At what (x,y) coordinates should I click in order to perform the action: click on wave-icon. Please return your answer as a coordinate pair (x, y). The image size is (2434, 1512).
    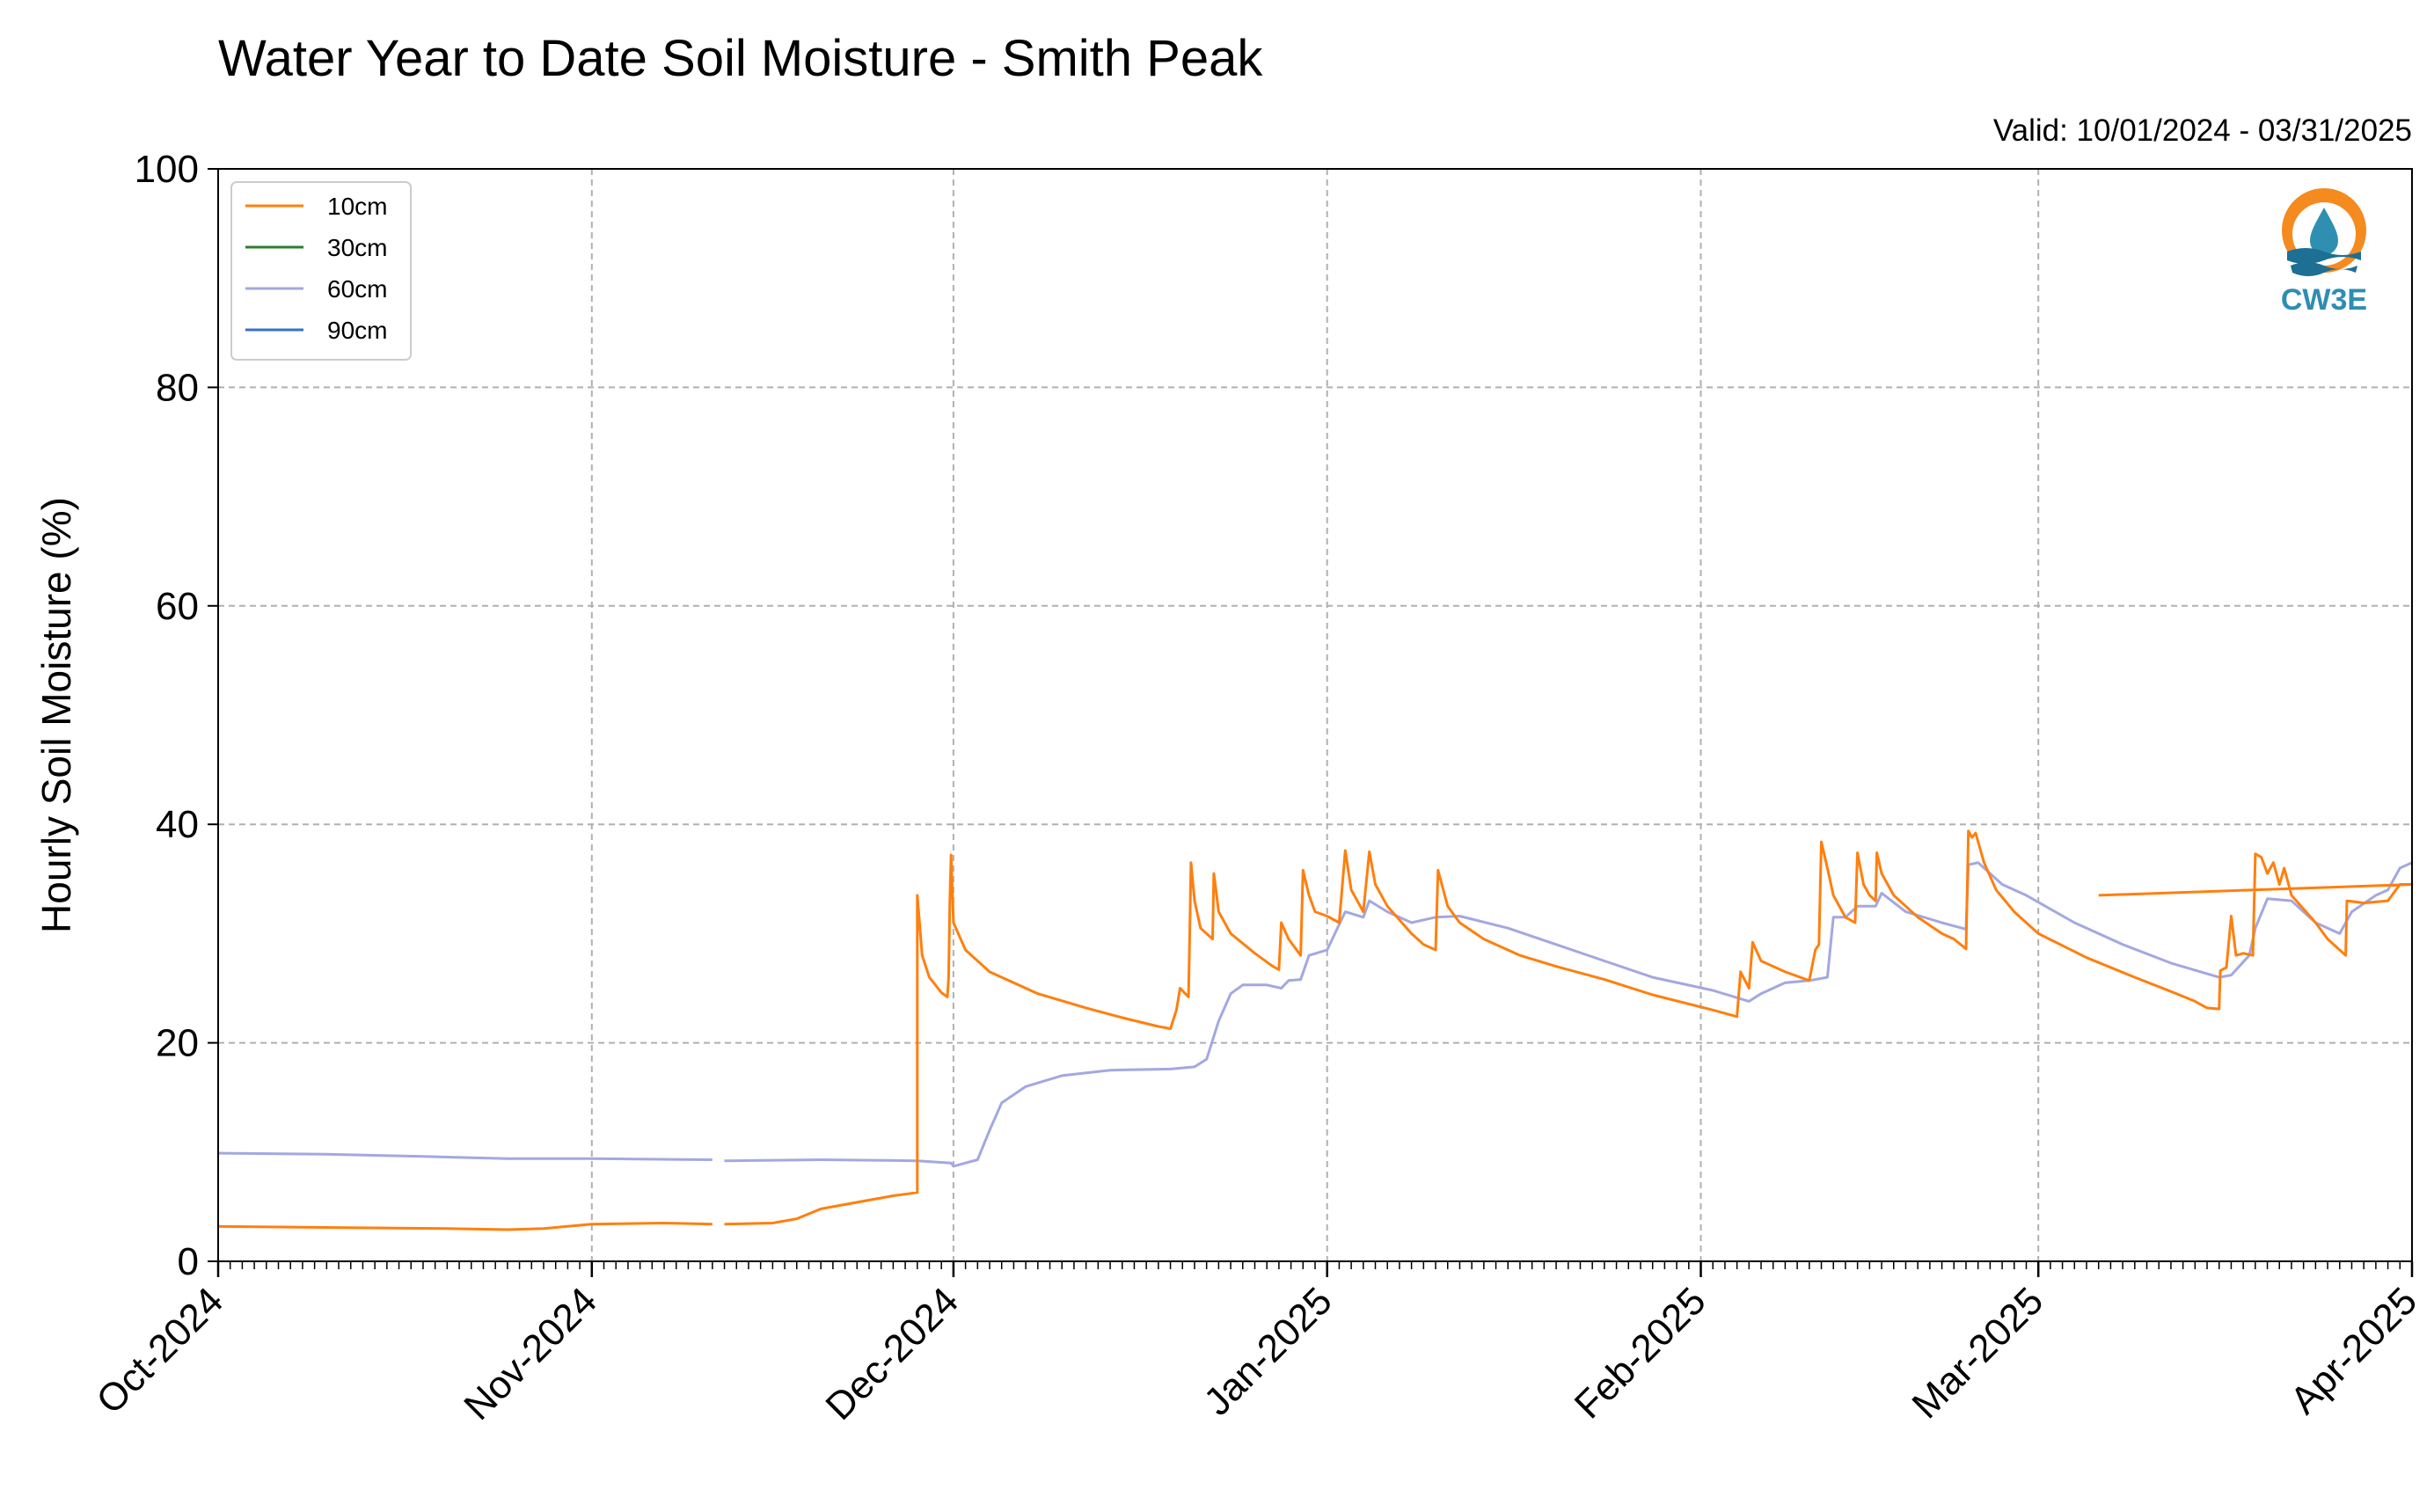
    Looking at the image, I should click on (2324, 256).